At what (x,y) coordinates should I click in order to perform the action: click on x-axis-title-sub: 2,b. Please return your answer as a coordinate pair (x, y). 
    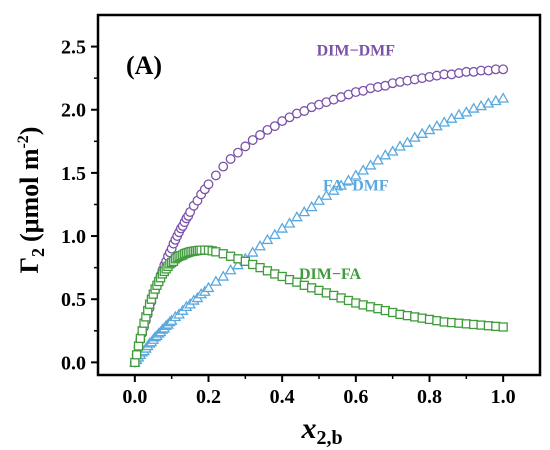
    Looking at the image, I should click on (329, 438).